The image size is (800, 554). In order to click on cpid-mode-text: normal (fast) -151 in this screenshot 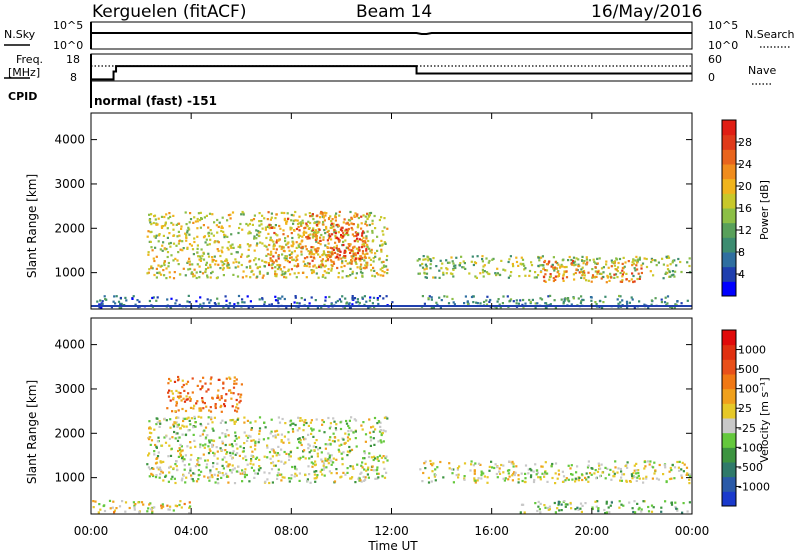, I will do `click(155, 101)`.